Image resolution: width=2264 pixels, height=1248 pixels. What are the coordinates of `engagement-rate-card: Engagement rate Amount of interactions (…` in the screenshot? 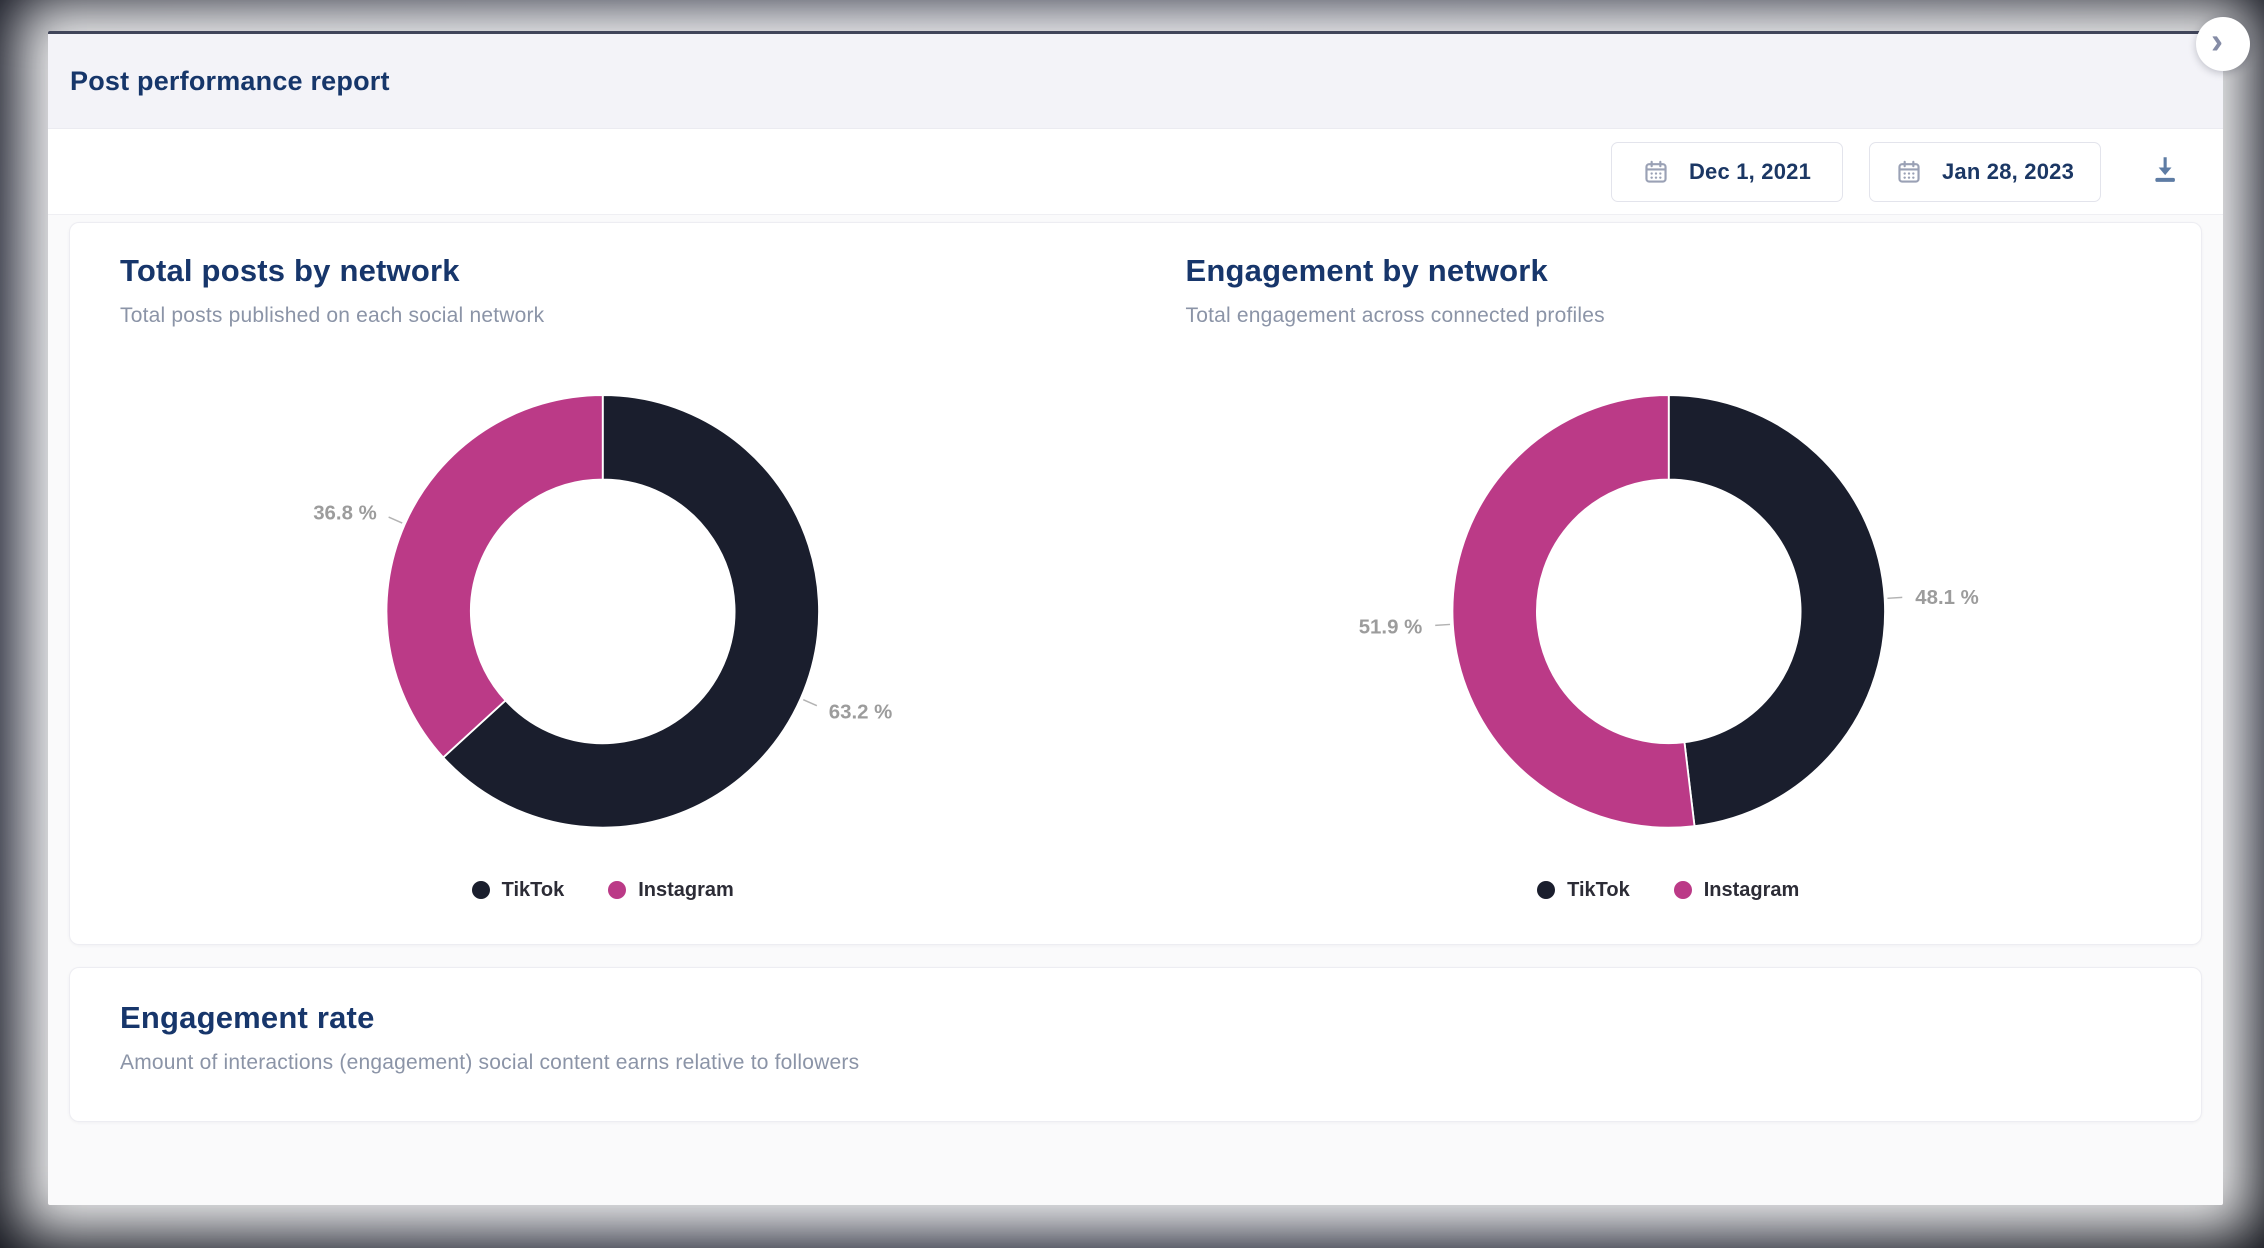 It's located at (1135, 1044).